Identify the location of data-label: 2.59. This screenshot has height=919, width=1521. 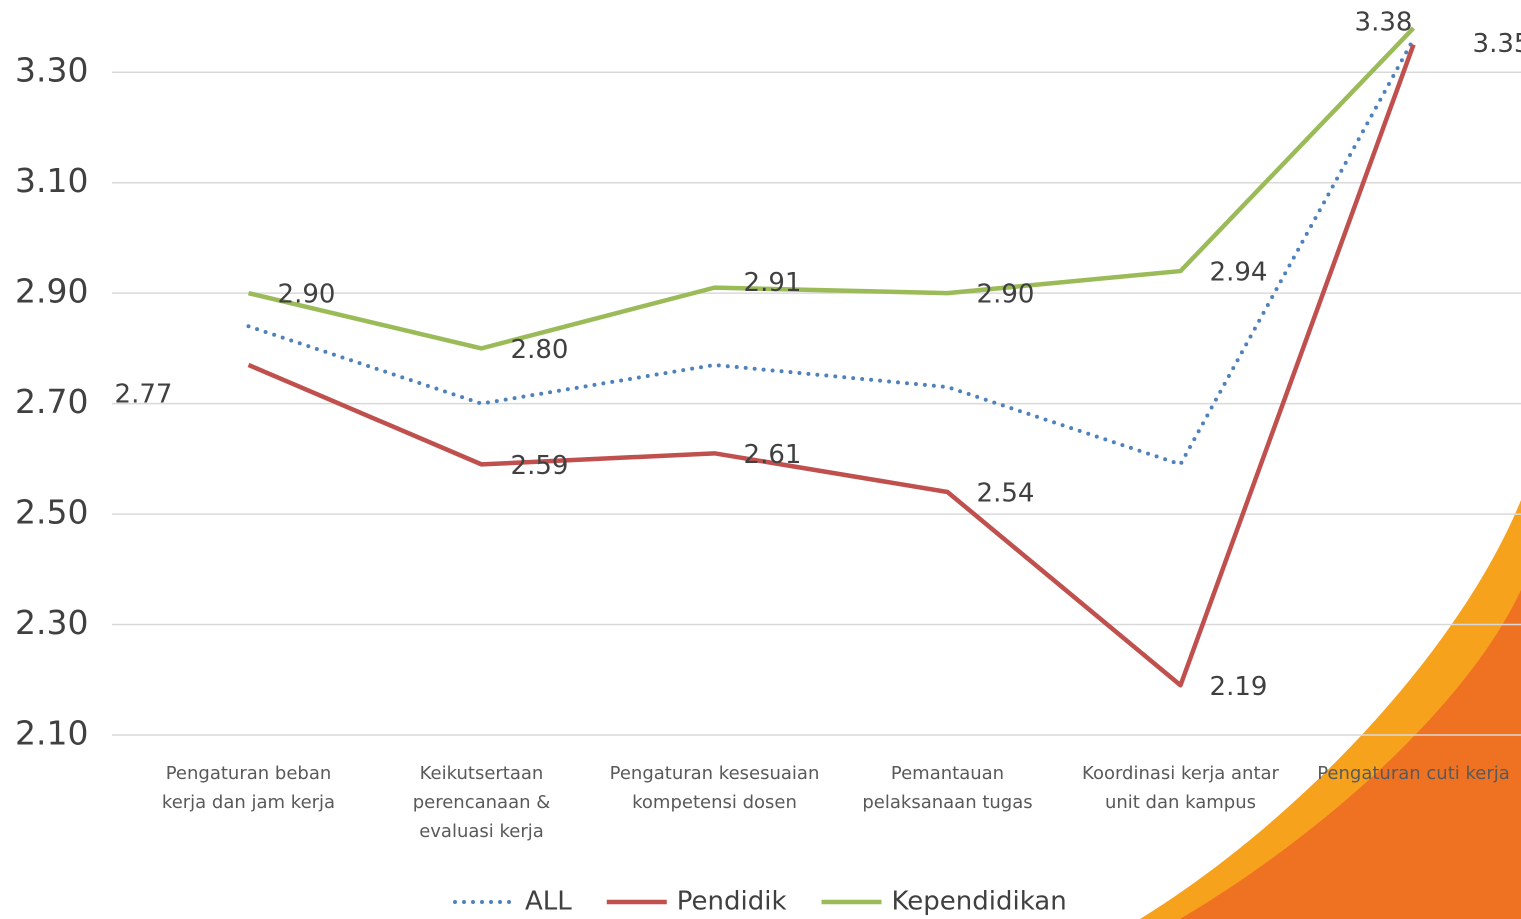
(540, 466).